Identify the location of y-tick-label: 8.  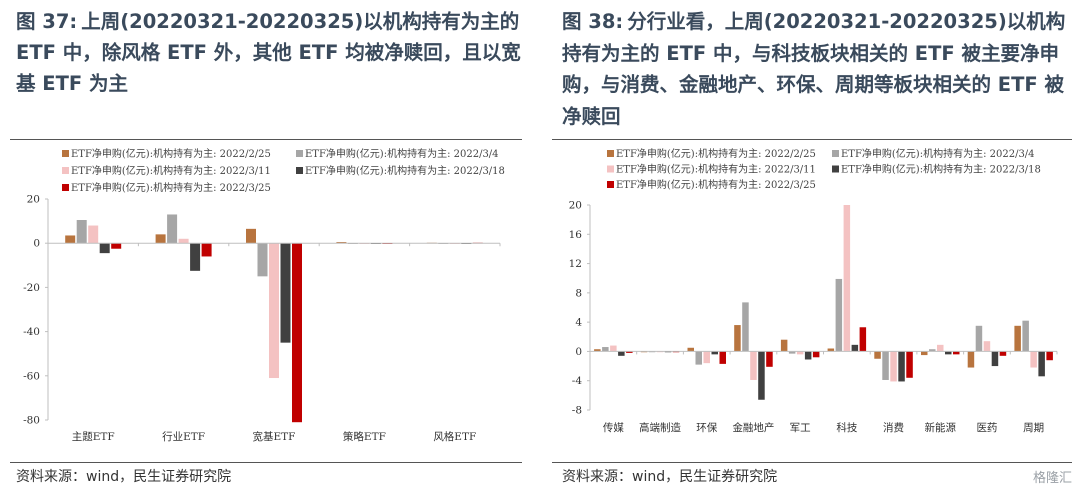
(578, 293).